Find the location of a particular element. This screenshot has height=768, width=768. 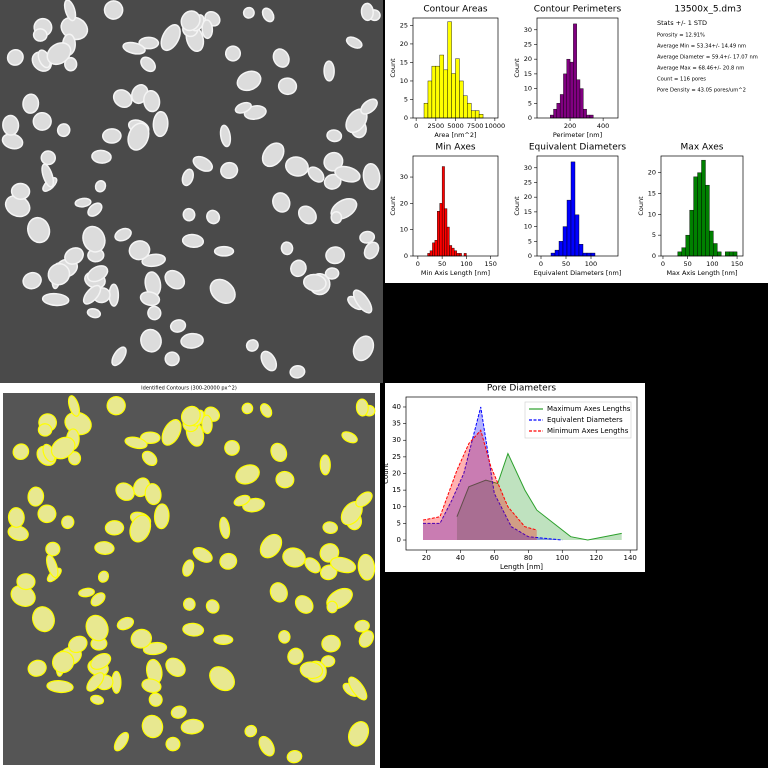

legend-label: Equivalent Diameters is located at coordinates (585, 420).